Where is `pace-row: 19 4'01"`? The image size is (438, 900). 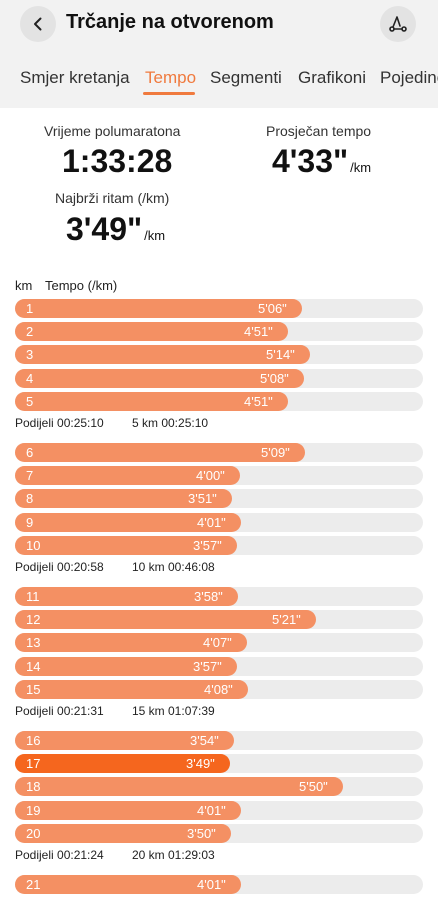 pace-row: 19 4'01" is located at coordinates (219, 810).